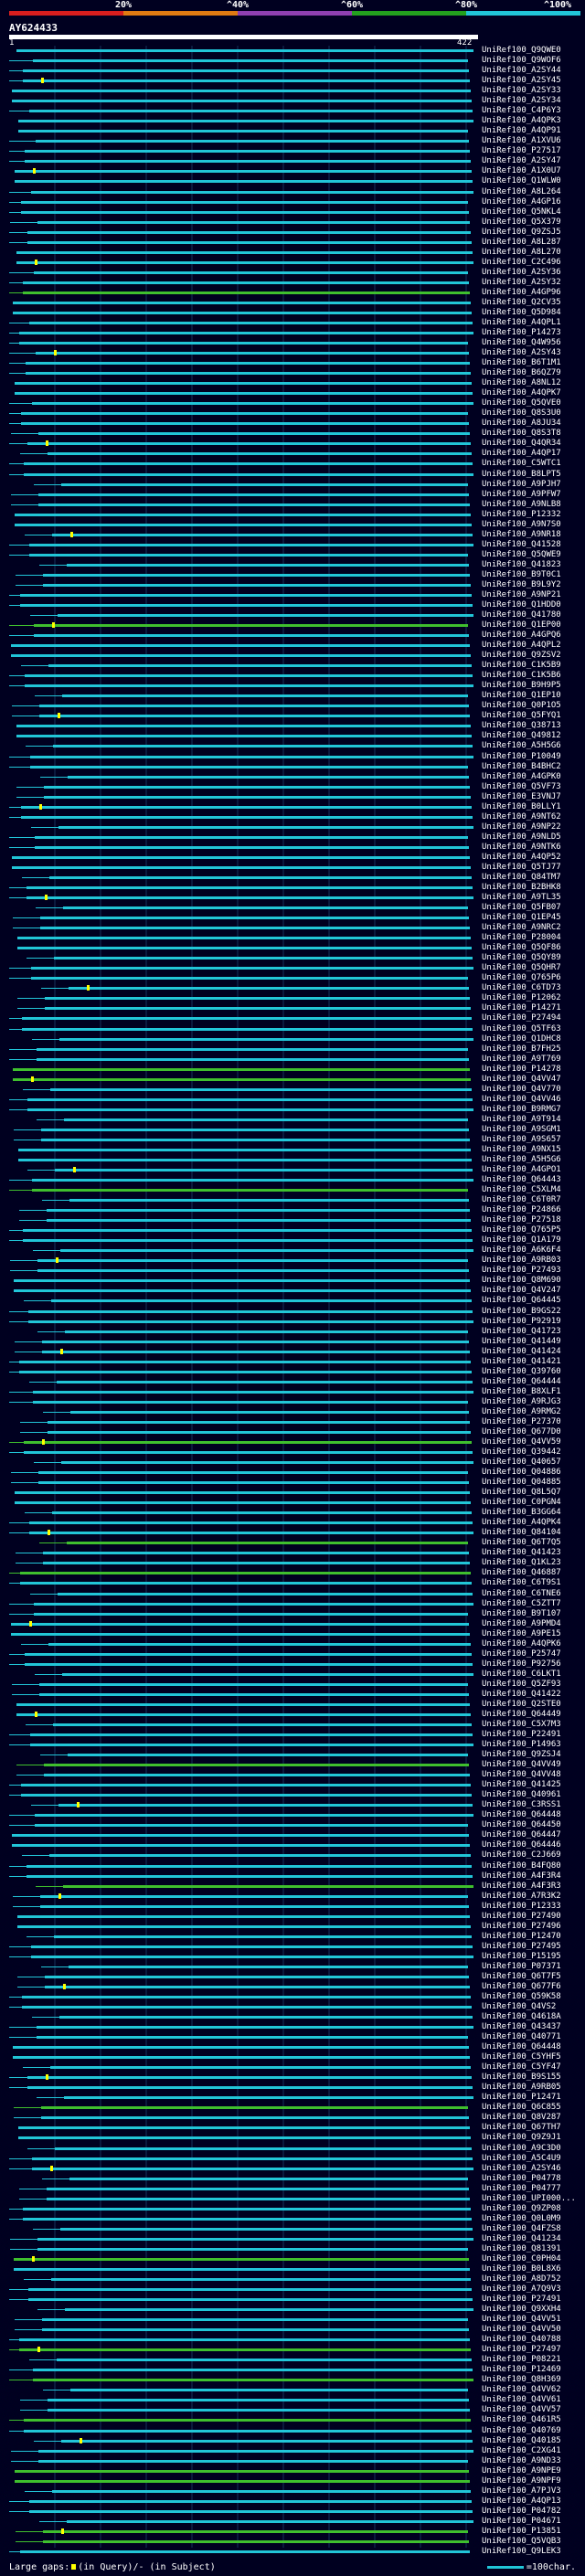  I want to click on hit-row: UniRef100_Q8M690, so click(293, 1281).